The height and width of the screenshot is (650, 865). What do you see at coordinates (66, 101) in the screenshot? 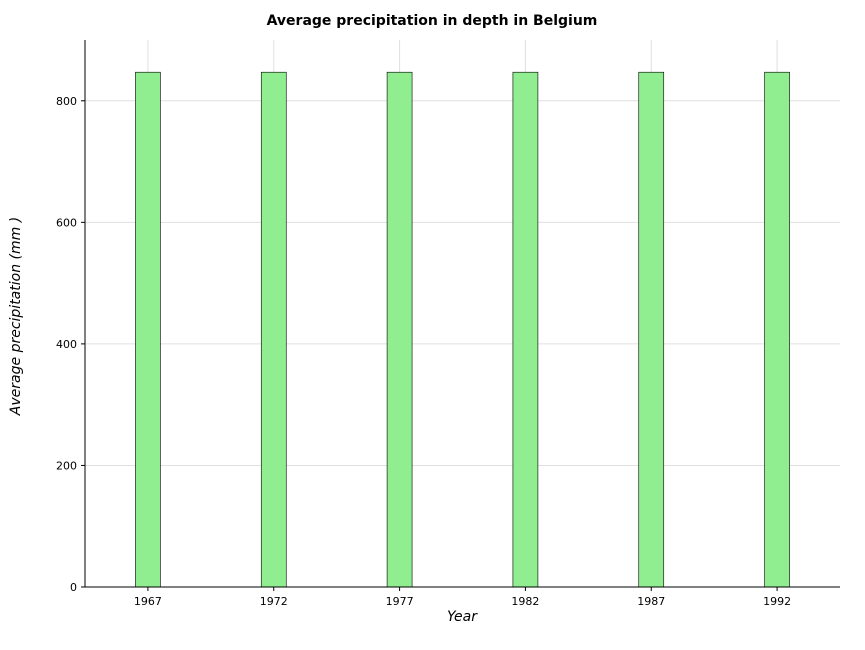
I see `y-tick-label: 800` at bounding box center [66, 101].